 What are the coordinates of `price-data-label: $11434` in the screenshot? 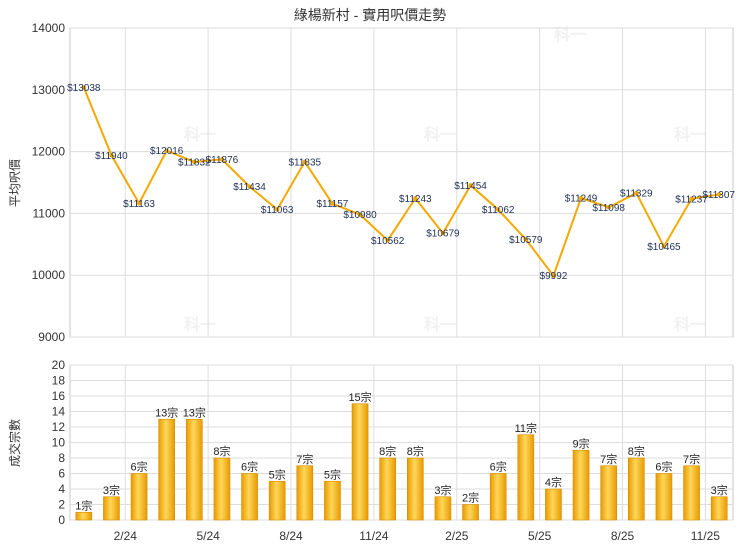 It's located at (249, 187).